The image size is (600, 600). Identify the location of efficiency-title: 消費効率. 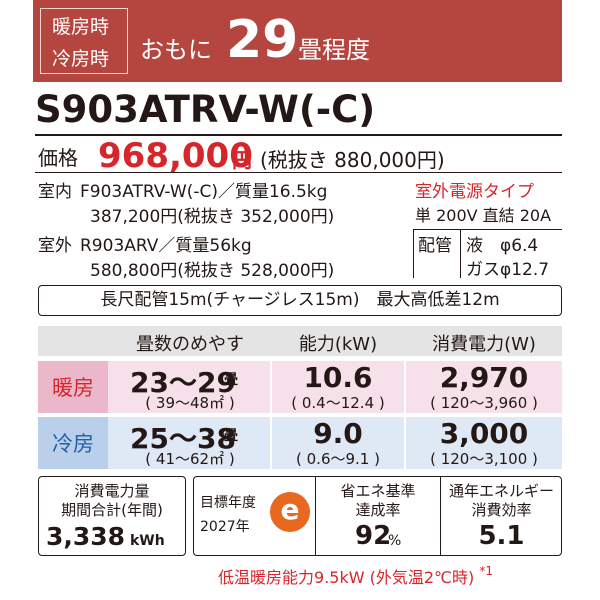
(501, 510).